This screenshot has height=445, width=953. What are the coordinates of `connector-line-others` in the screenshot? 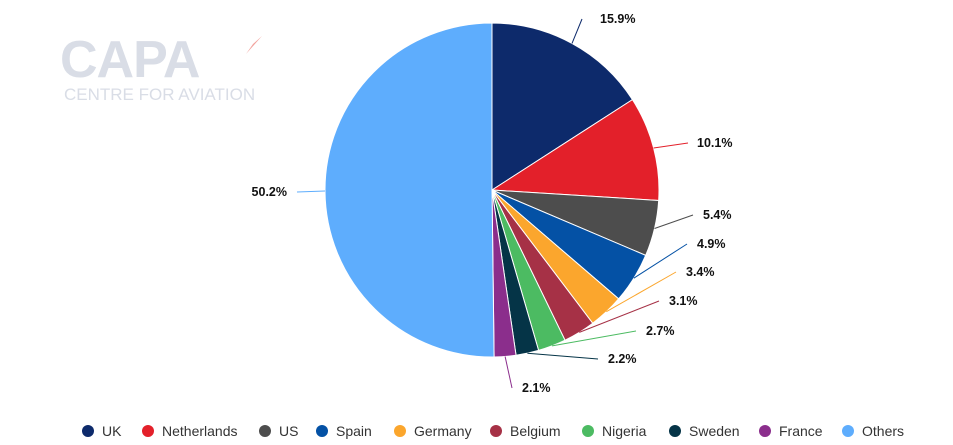 It's located at (311, 191).